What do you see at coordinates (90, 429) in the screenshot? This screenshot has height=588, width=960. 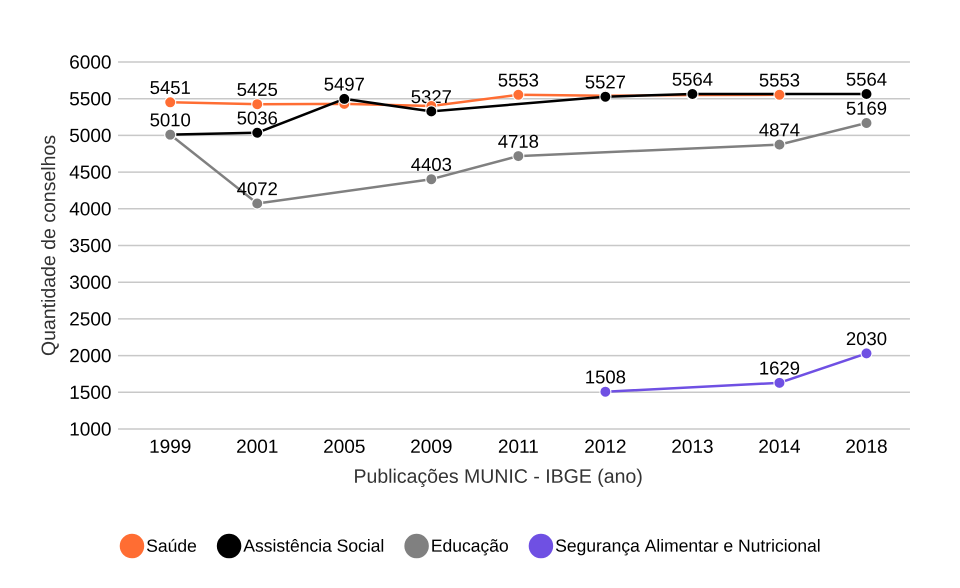 I see `y-tick-label: 1000` at bounding box center [90, 429].